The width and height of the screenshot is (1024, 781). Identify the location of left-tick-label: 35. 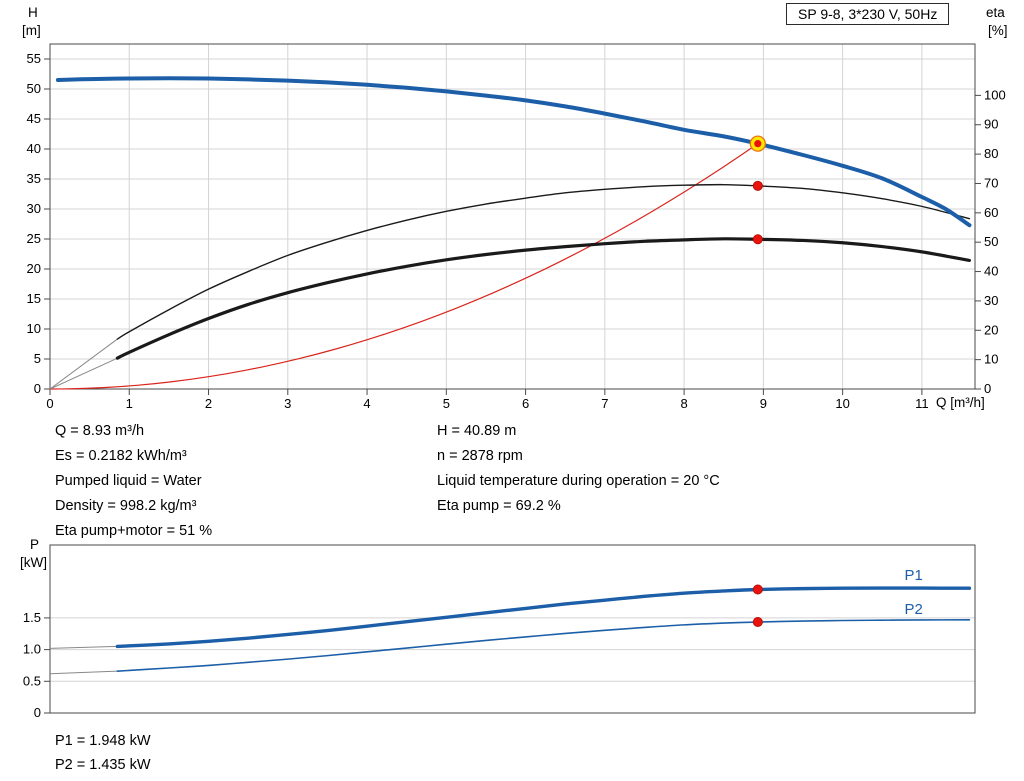
(34, 178).